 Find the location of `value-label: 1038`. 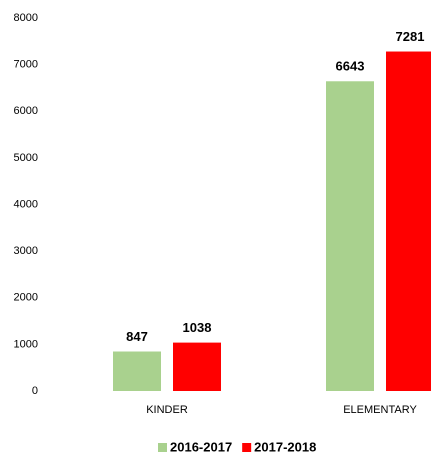

value-label: 1038 is located at coordinates (197, 327).